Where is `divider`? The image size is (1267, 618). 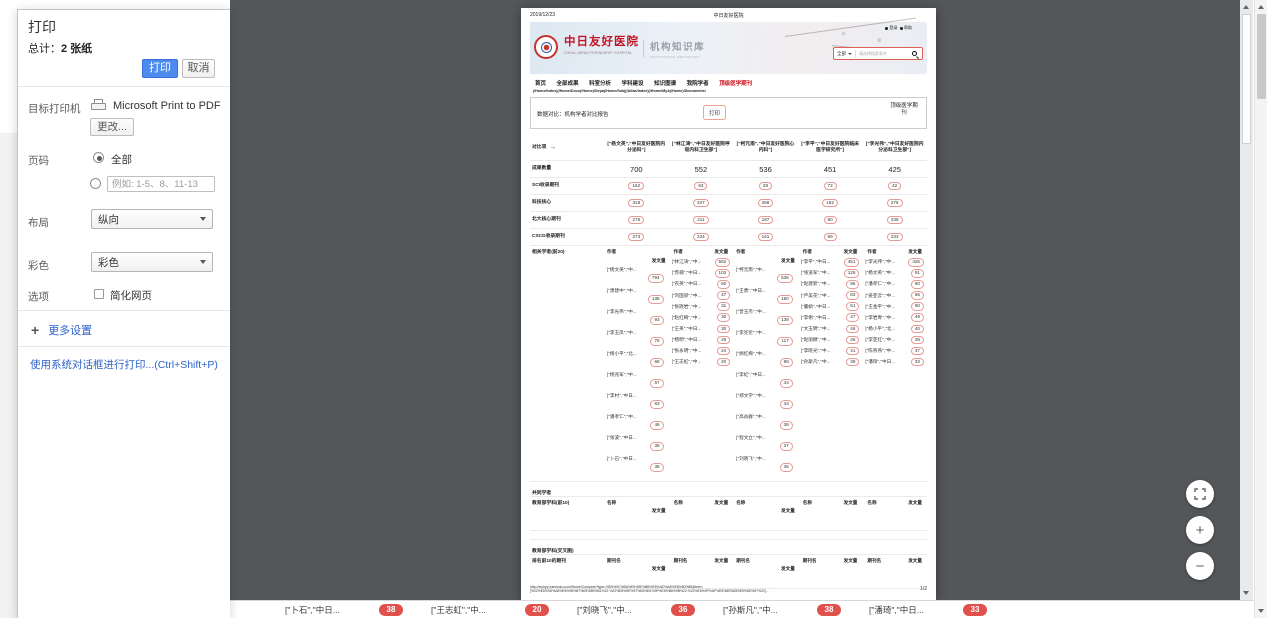
divider is located at coordinates (124, 86).